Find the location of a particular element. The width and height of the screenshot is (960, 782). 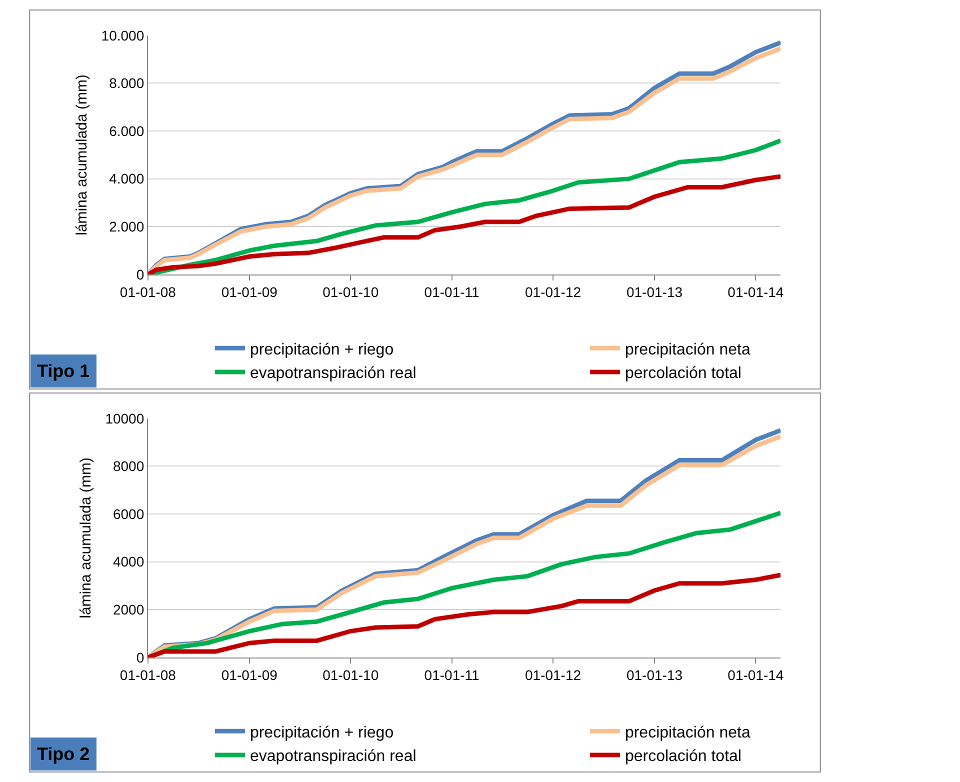

text: Tipo 1 is located at coordinates (63, 371).